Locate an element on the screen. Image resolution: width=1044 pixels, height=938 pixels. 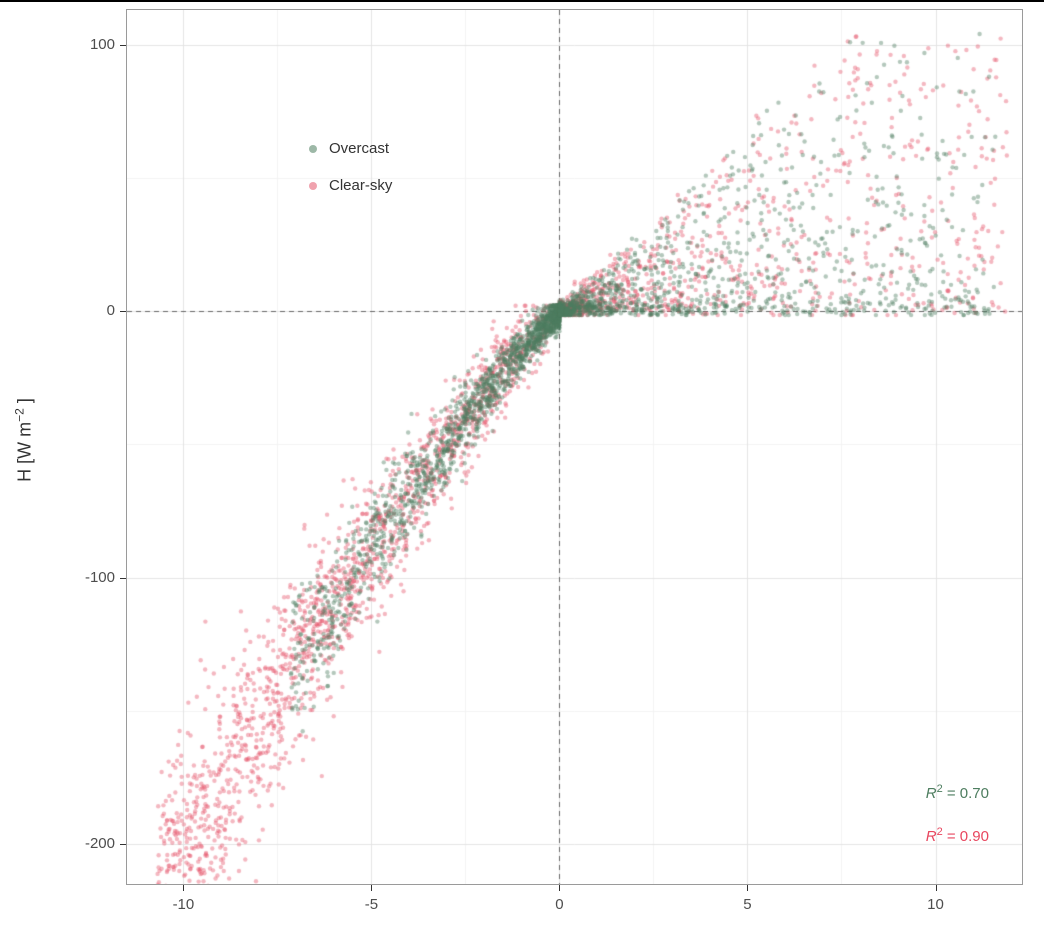
x-tick-label: 0 is located at coordinates (559, 904).